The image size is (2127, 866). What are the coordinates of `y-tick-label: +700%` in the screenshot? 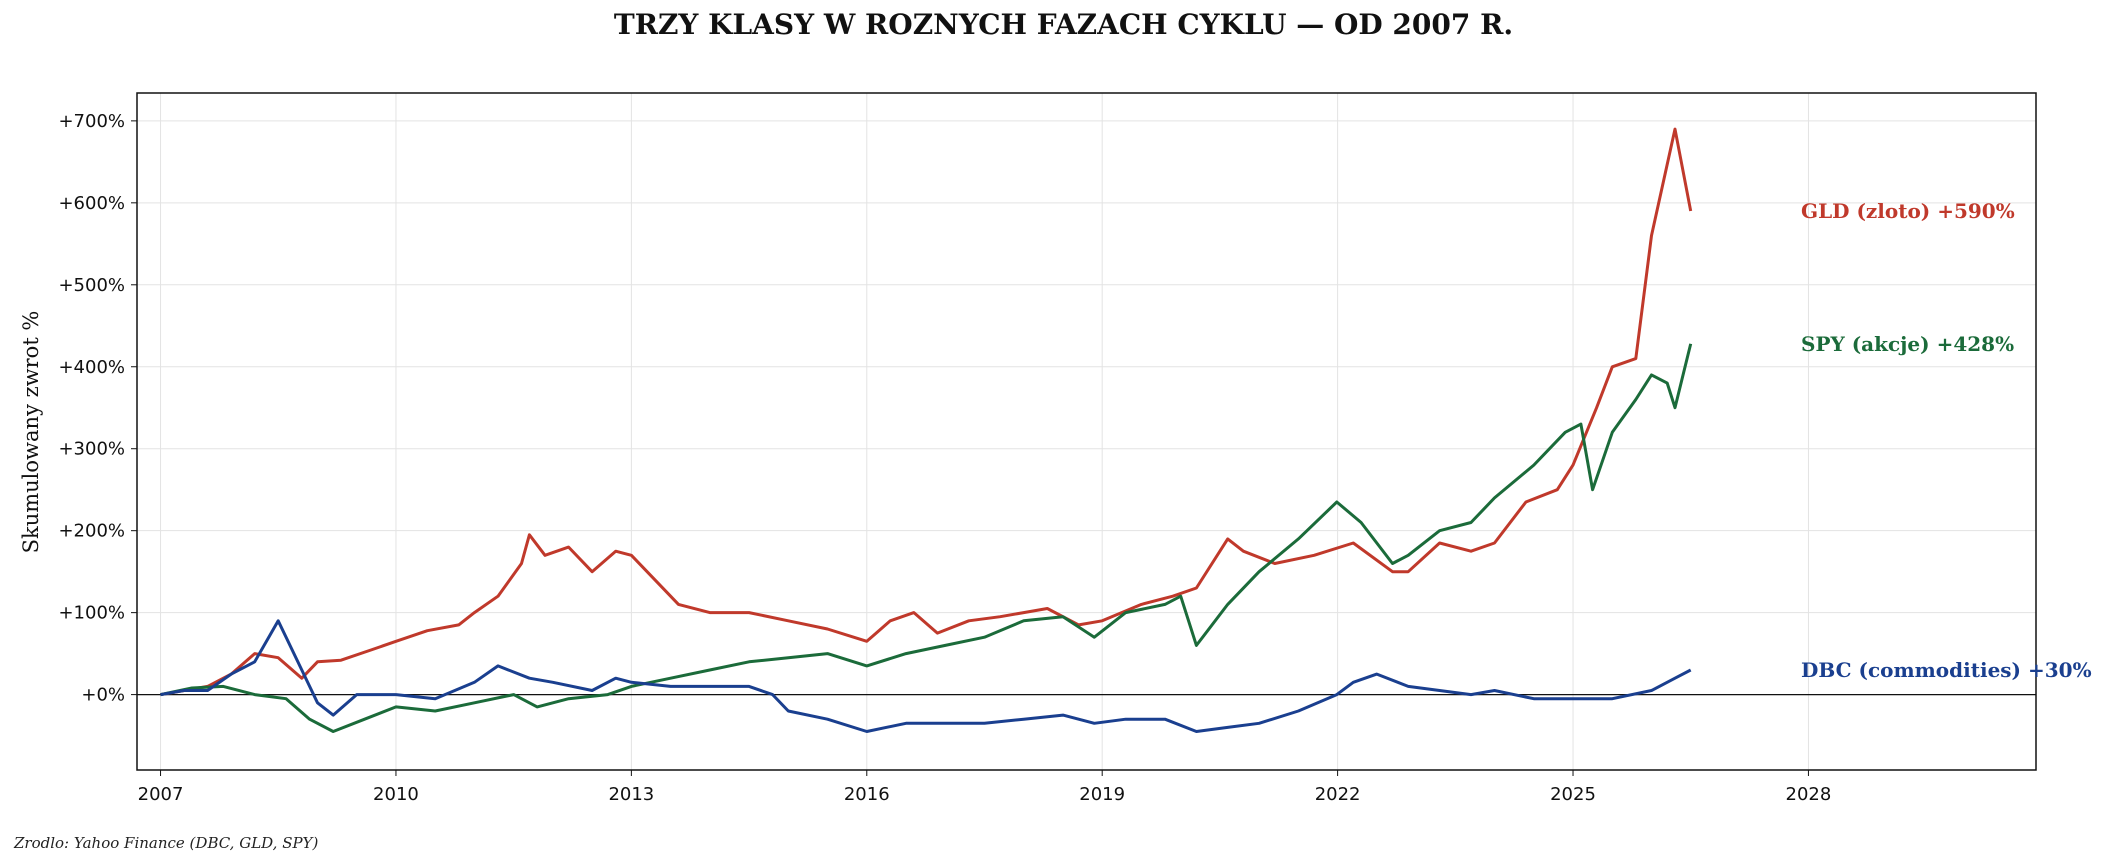 It's located at (91, 121).